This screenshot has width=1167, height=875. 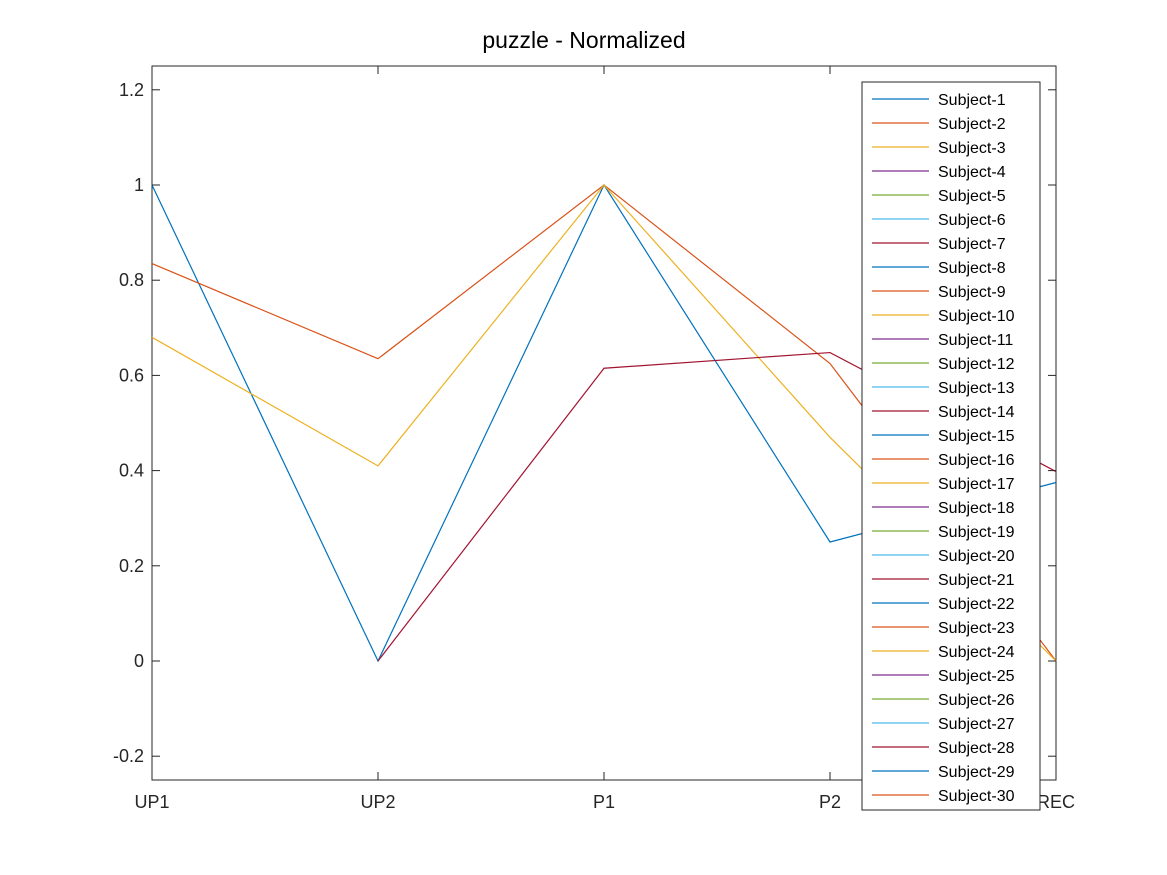 What do you see at coordinates (972, 292) in the screenshot?
I see `legend-entry: Subject-9` at bounding box center [972, 292].